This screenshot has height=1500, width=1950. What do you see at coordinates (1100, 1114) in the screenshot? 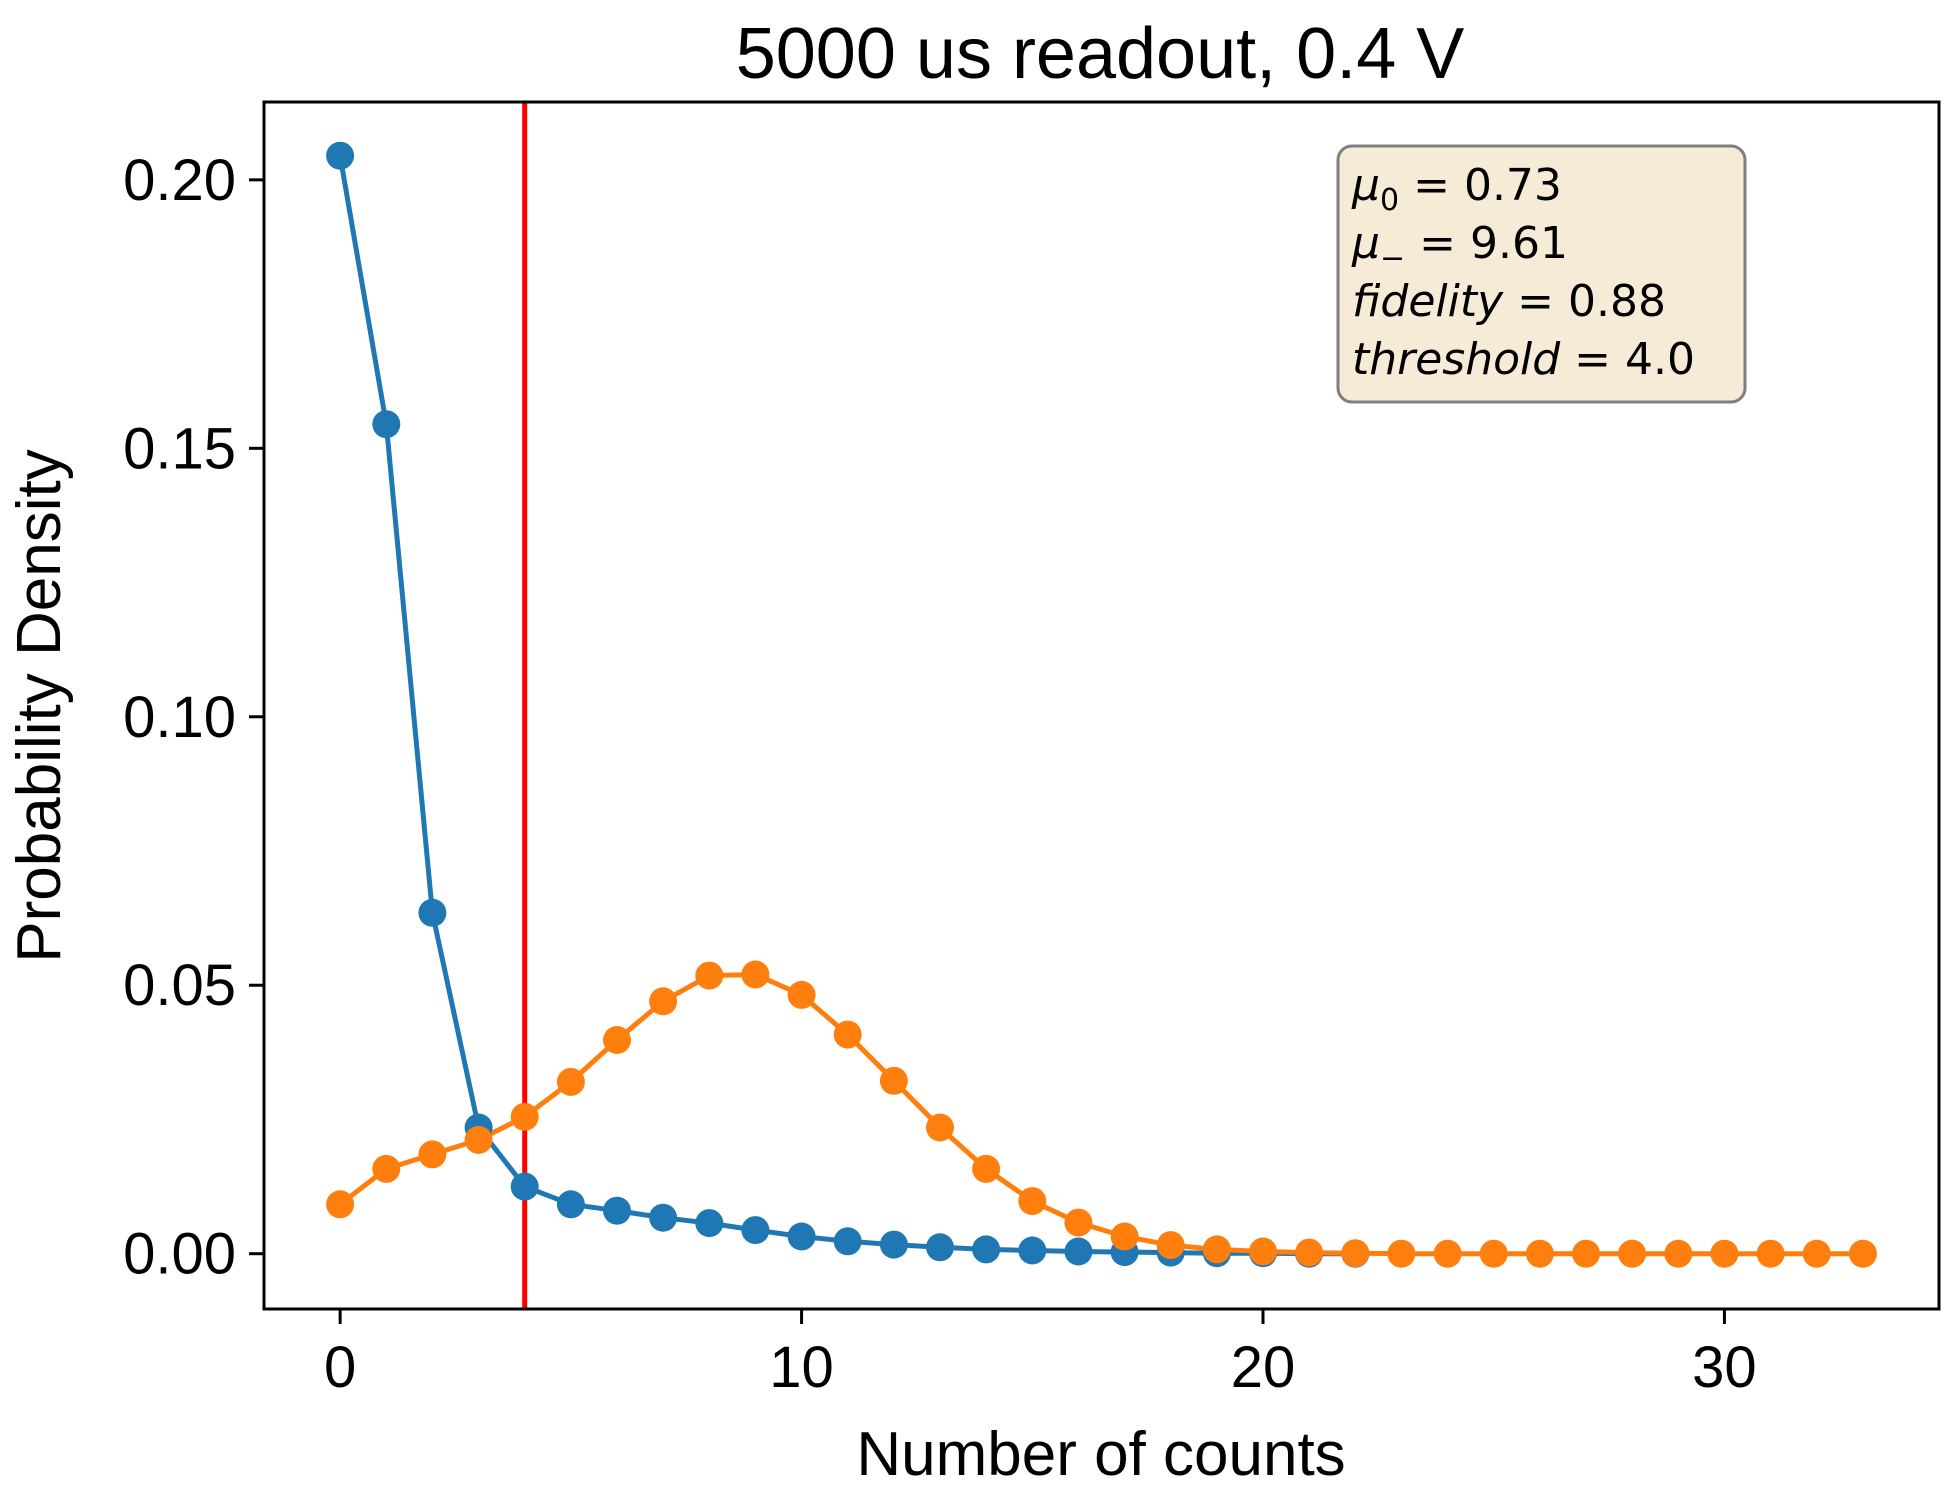
I see `series-2-line` at bounding box center [1100, 1114].